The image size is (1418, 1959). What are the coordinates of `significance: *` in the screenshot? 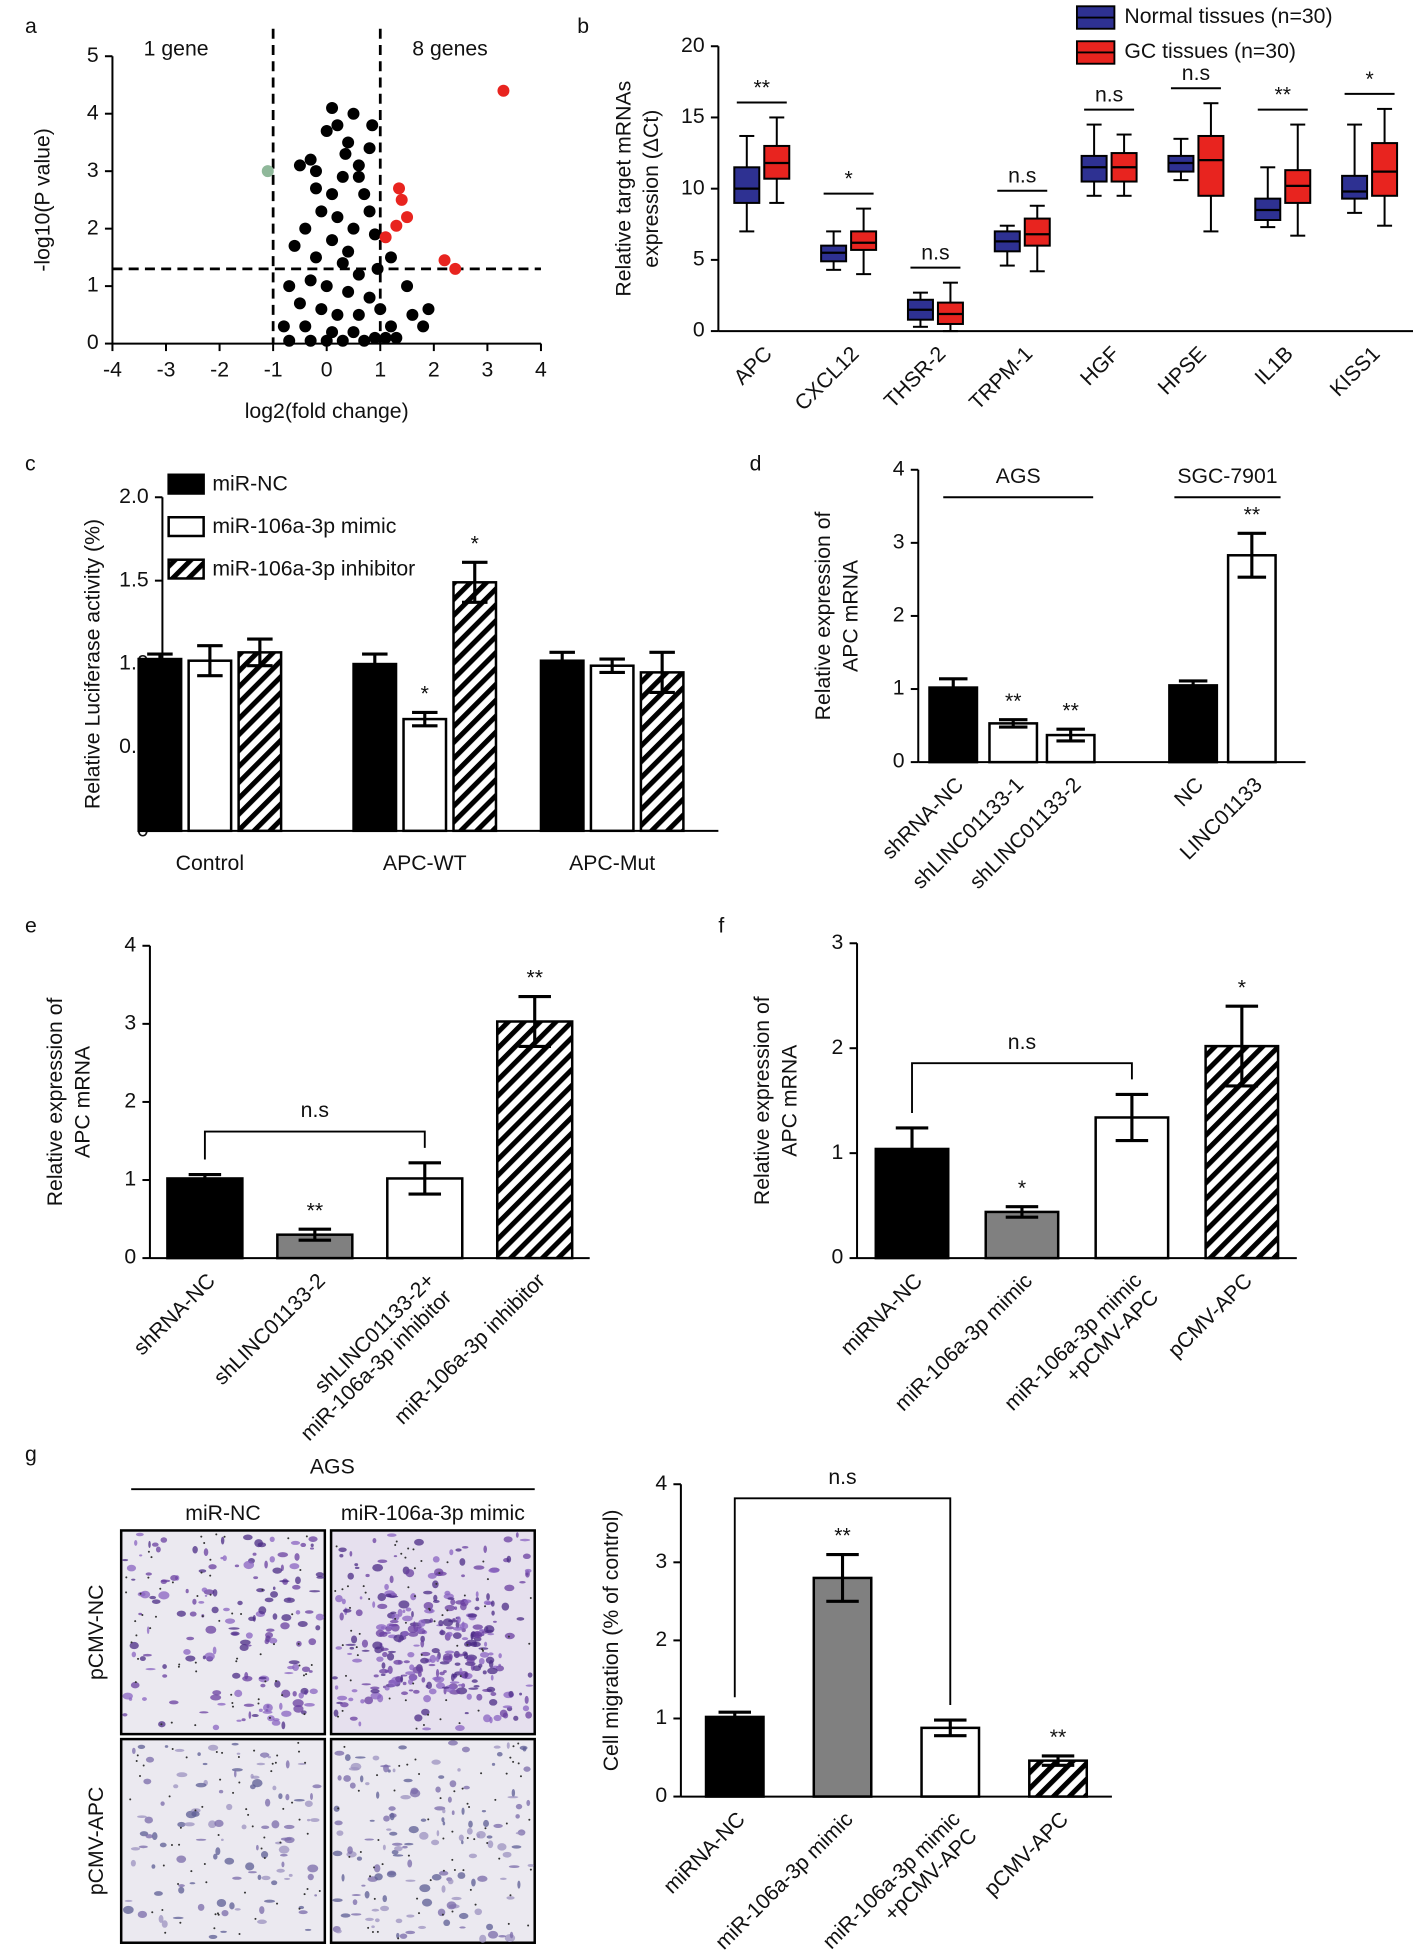 It's located at (475, 543).